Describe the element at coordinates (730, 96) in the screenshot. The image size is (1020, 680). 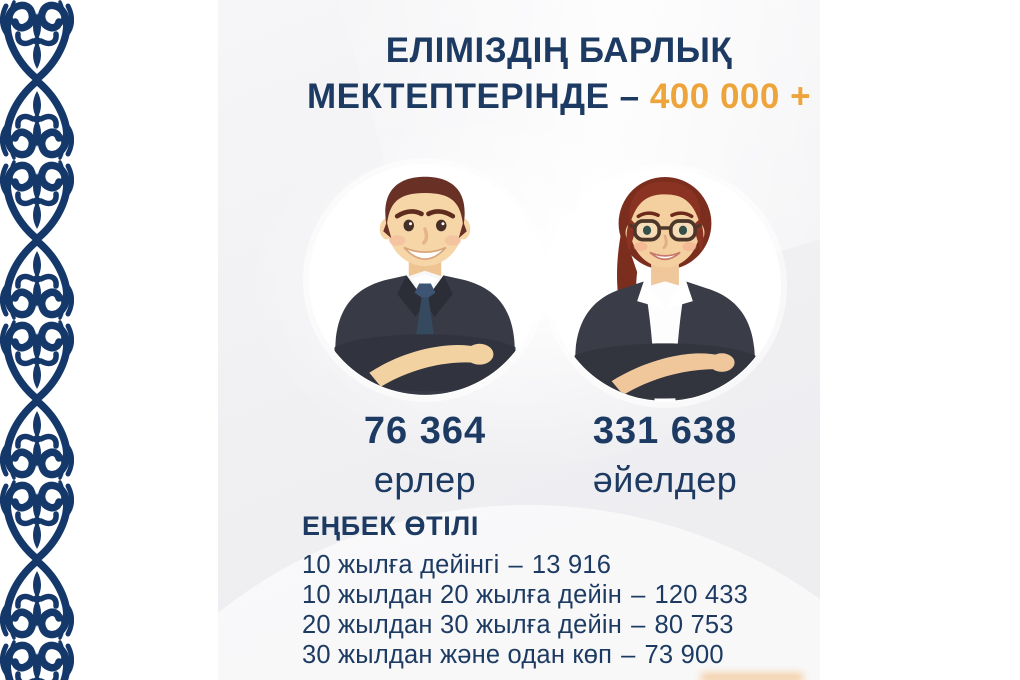
I see `title-highlight-count: 400 000 +` at that location.